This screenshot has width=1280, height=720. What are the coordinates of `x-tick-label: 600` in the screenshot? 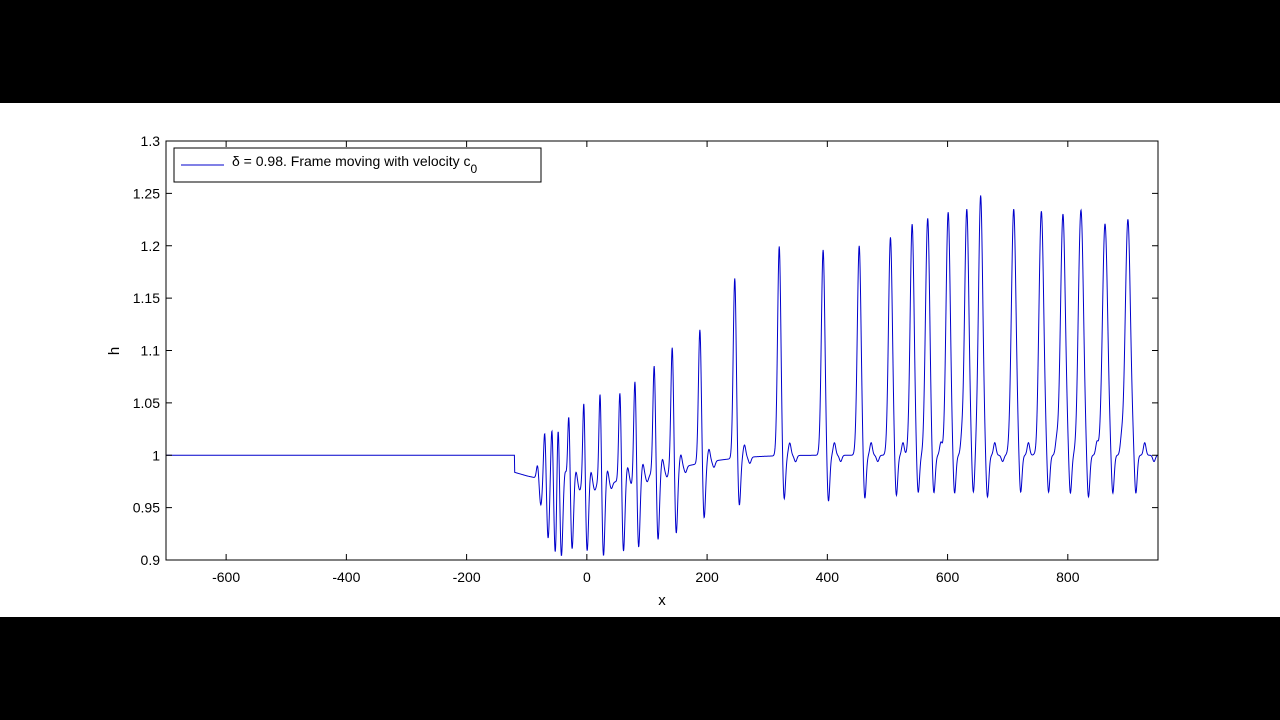 It's located at (948, 577).